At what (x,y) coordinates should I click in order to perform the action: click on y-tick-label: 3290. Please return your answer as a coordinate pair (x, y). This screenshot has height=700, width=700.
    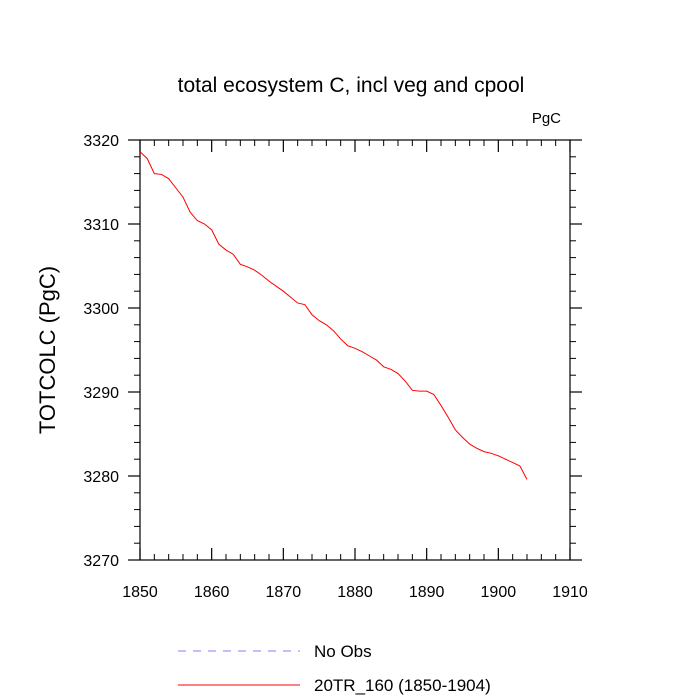
    Looking at the image, I should click on (101, 393).